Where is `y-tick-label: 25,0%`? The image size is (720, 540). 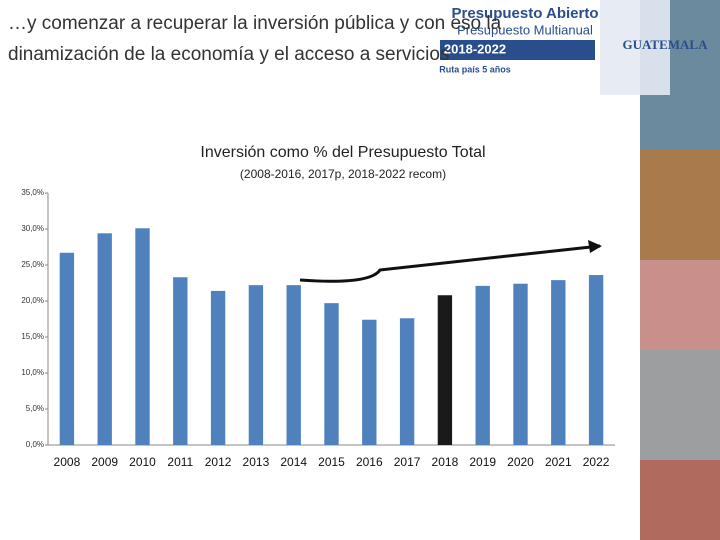
y-tick-label: 25,0% is located at coordinates (32, 264).